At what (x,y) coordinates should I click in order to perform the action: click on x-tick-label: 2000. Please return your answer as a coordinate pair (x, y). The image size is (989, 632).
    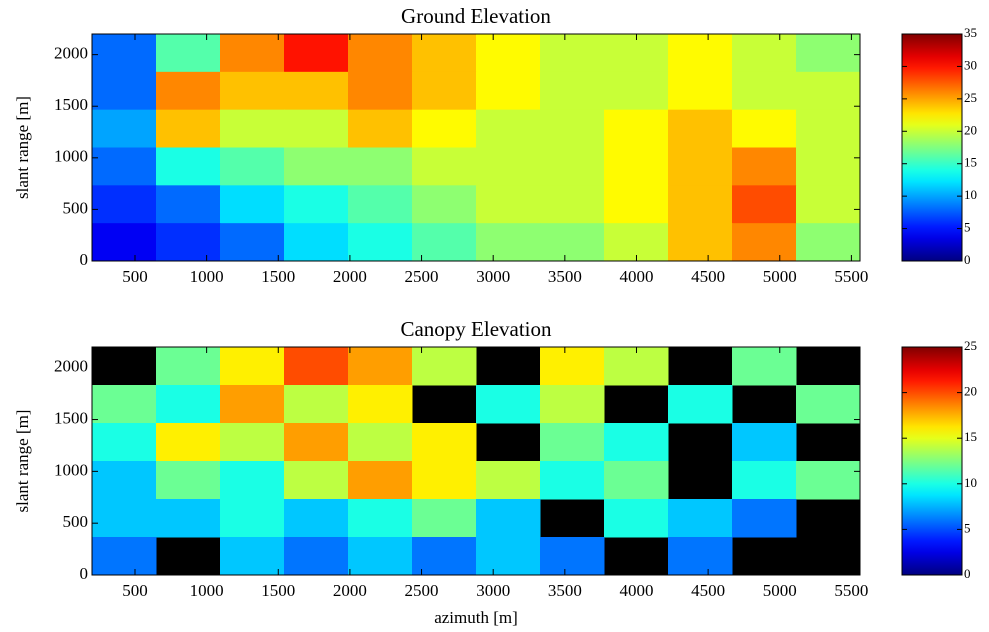
    Looking at the image, I should click on (350, 276).